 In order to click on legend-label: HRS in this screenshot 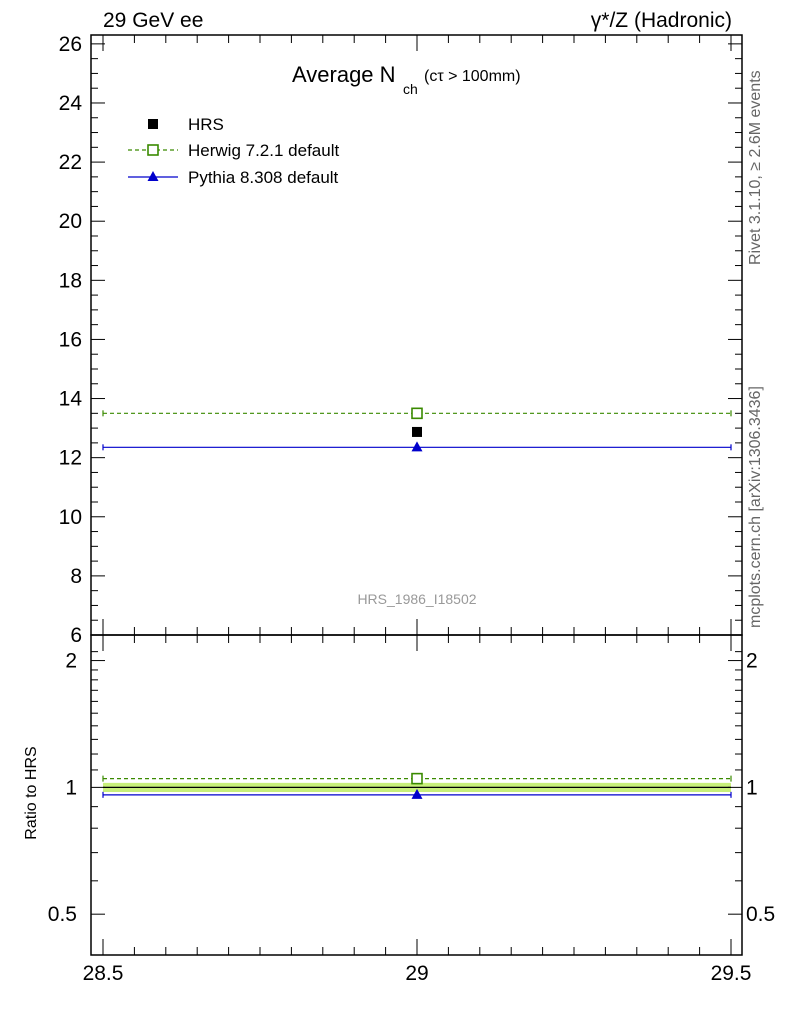, I will do `click(206, 124)`.